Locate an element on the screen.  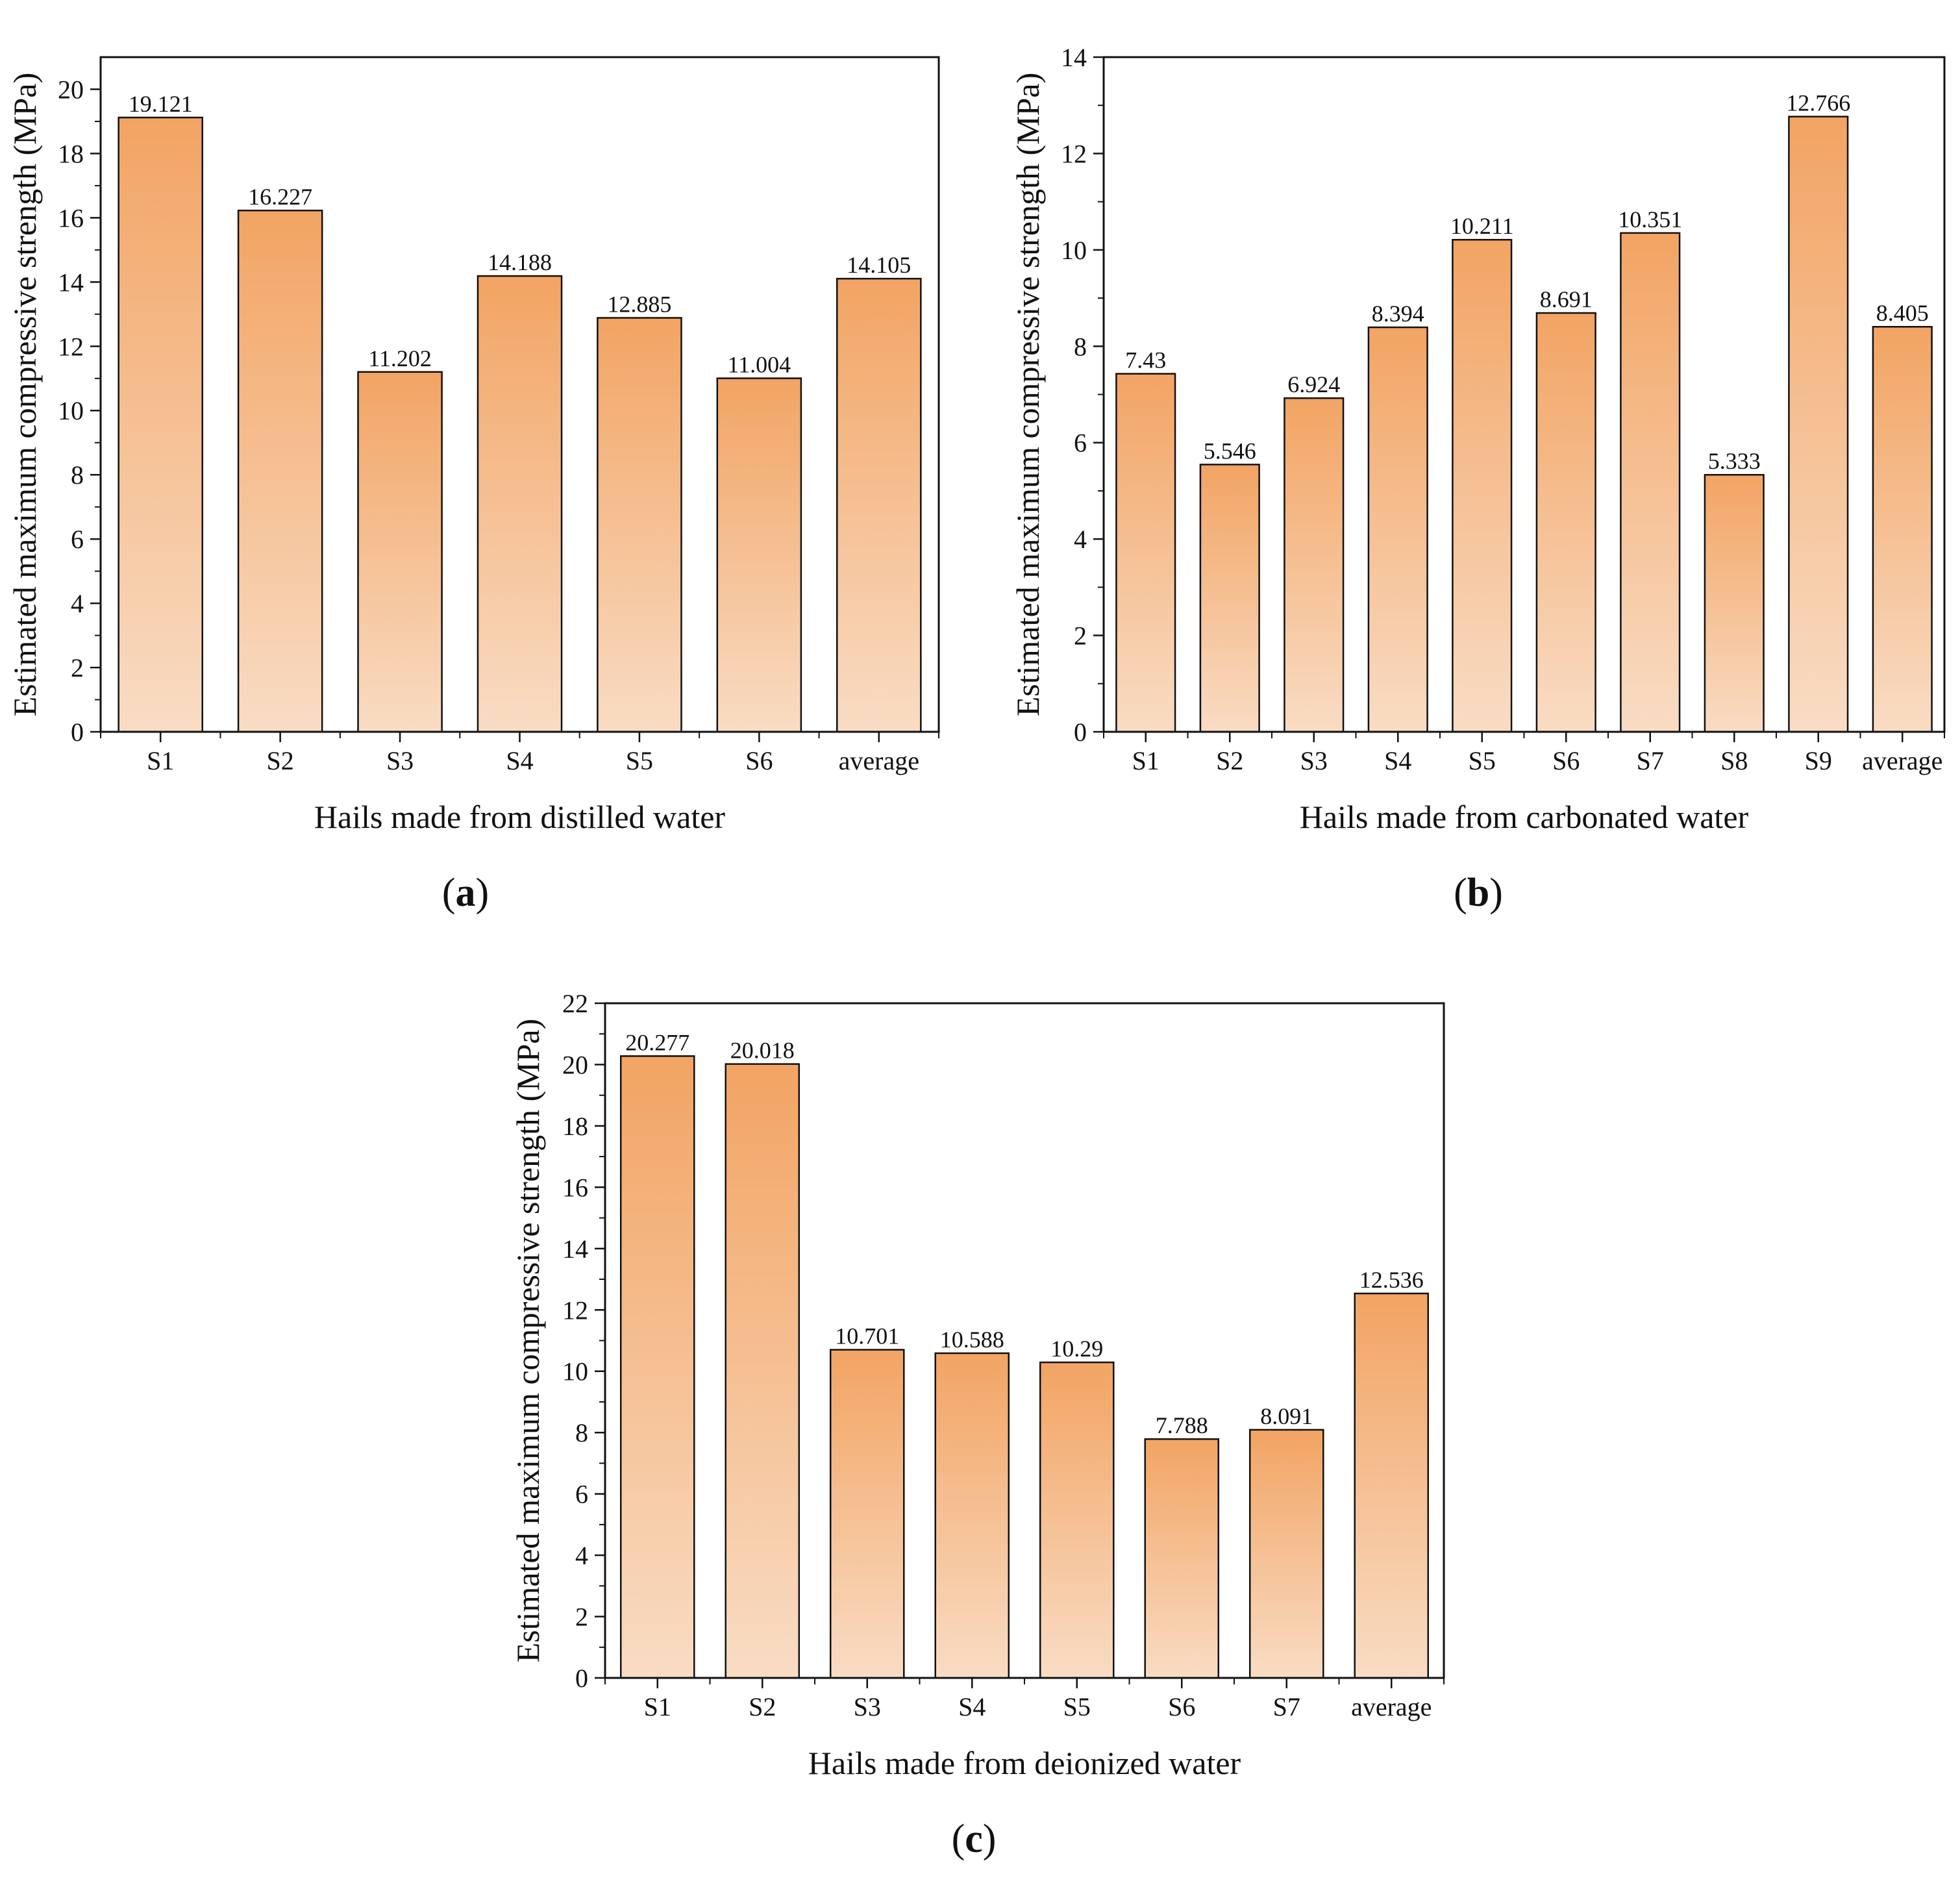
x-tick-label-S4: S4 is located at coordinates (1397, 760).